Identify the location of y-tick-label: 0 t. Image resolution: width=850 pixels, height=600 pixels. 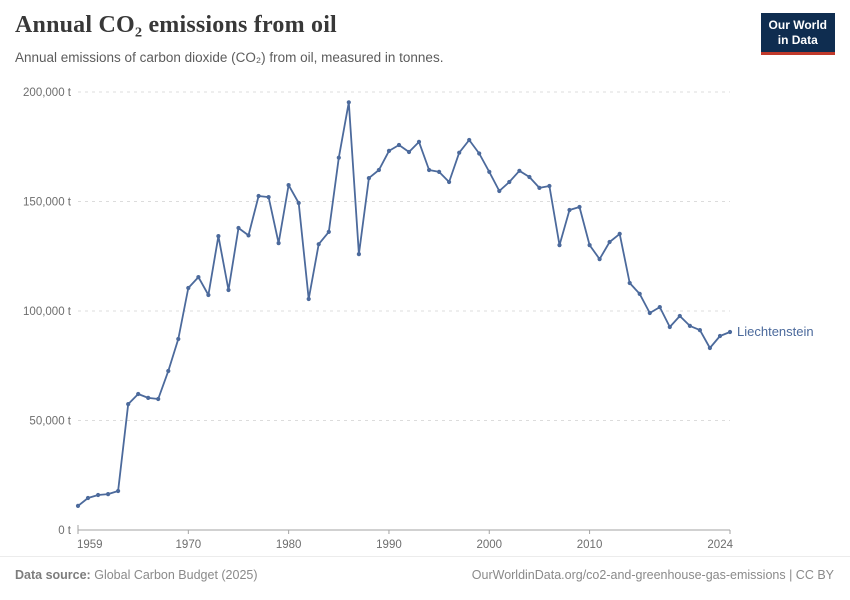
(65, 531).